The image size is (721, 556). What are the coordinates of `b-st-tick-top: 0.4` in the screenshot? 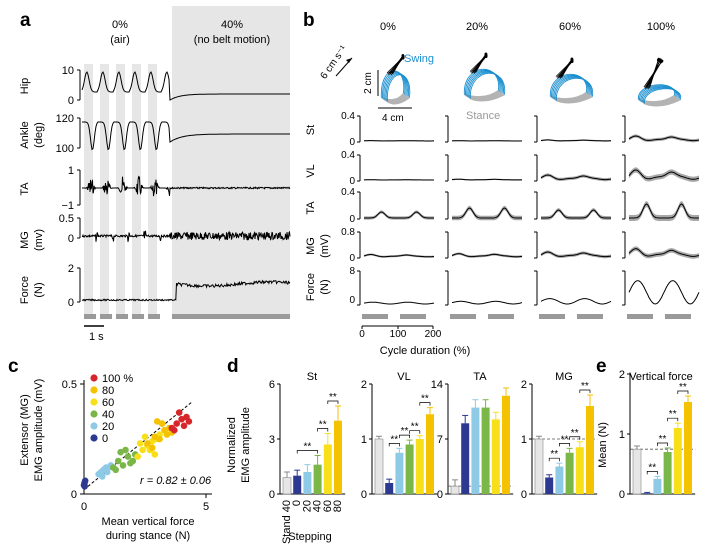 It's located at (348, 116).